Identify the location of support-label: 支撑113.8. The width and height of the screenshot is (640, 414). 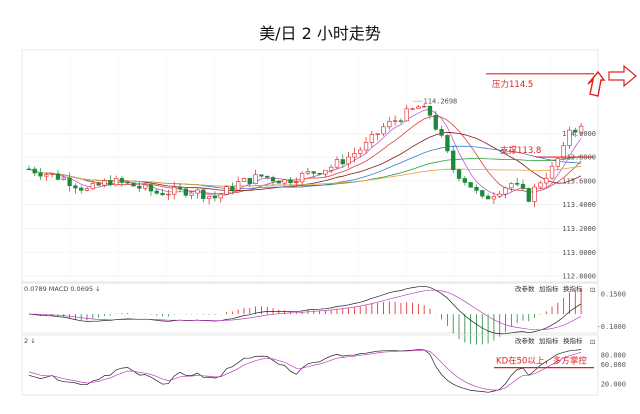
(520, 150).